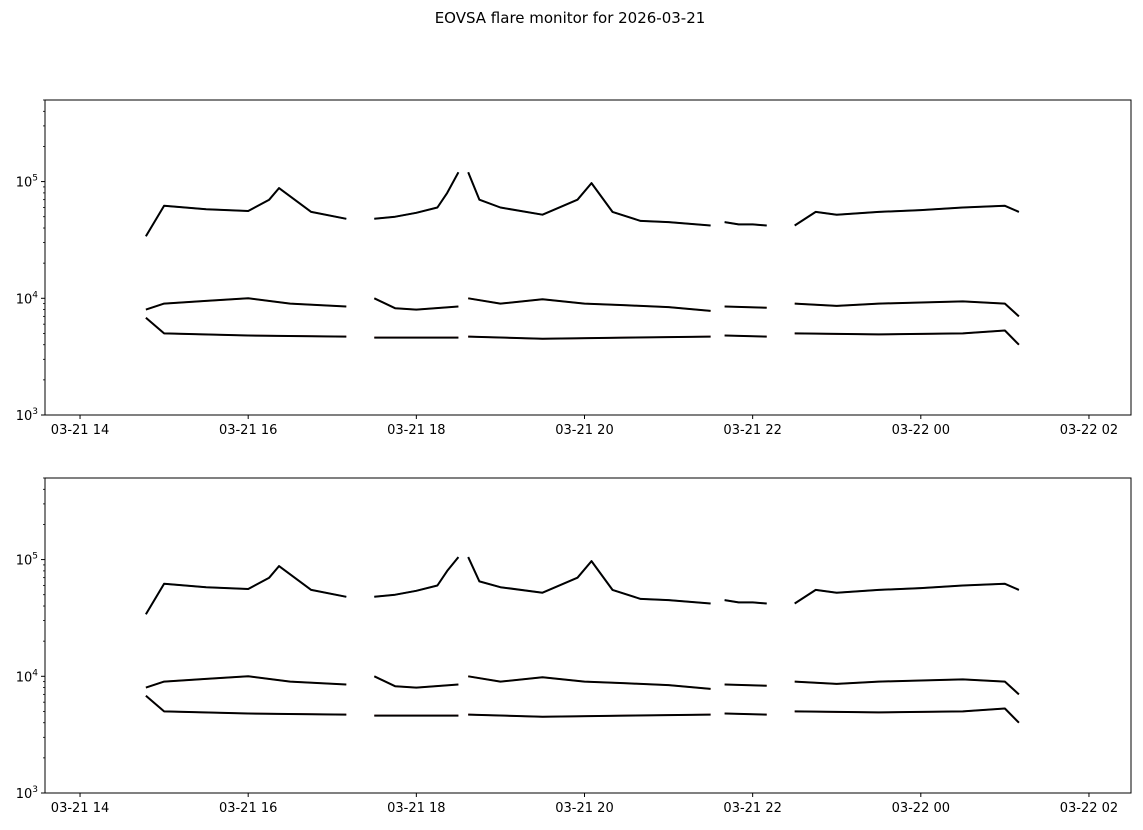 Image resolution: width=1143 pixels, height=830 pixels. What do you see at coordinates (27, 298) in the screenshot?
I see `top-y-tick-label: 104` at bounding box center [27, 298].